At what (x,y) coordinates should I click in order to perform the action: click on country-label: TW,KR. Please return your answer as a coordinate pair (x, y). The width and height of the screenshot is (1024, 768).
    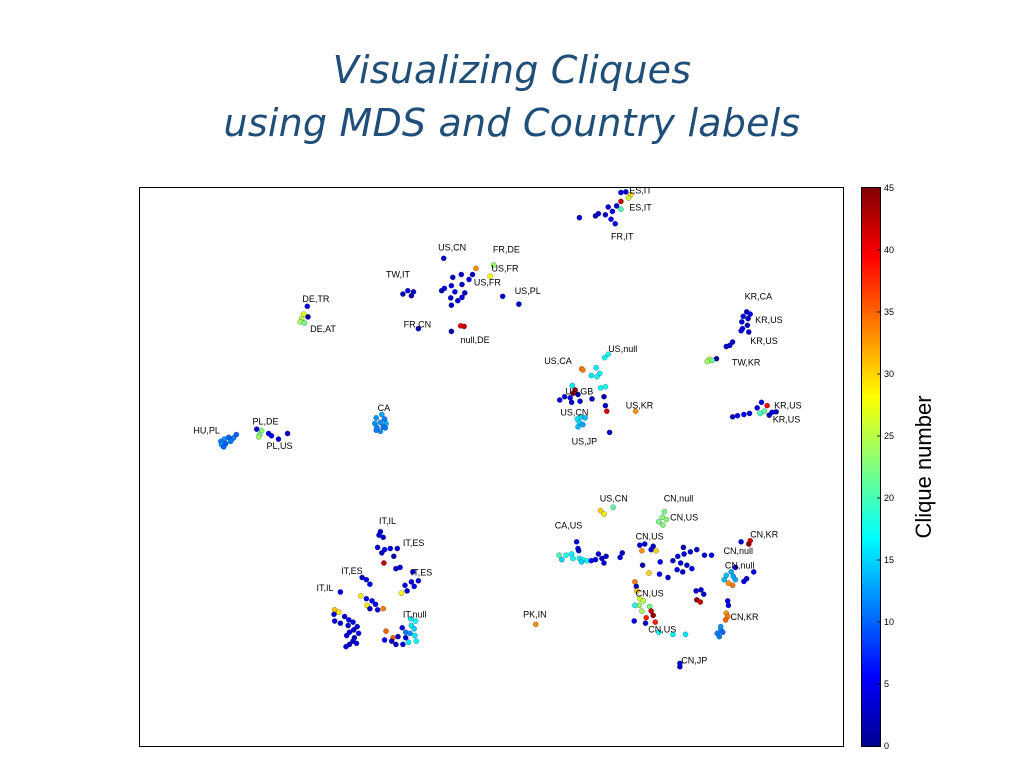
    Looking at the image, I should click on (746, 362).